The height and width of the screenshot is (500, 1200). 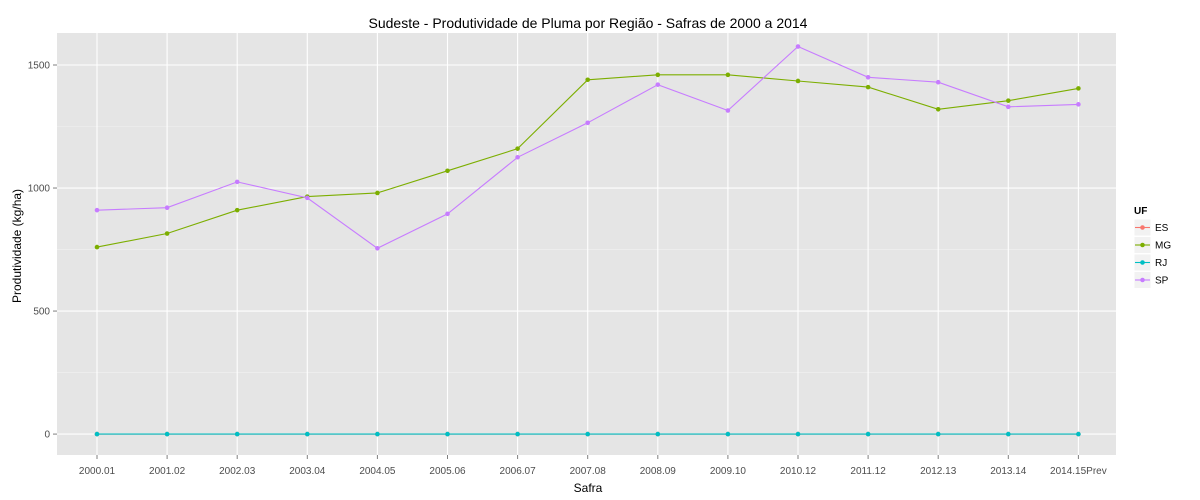 What do you see at coordinates (41, 312) in the screenshot?
I see `y-tick-label: 500` at bounding box center [41, 312].